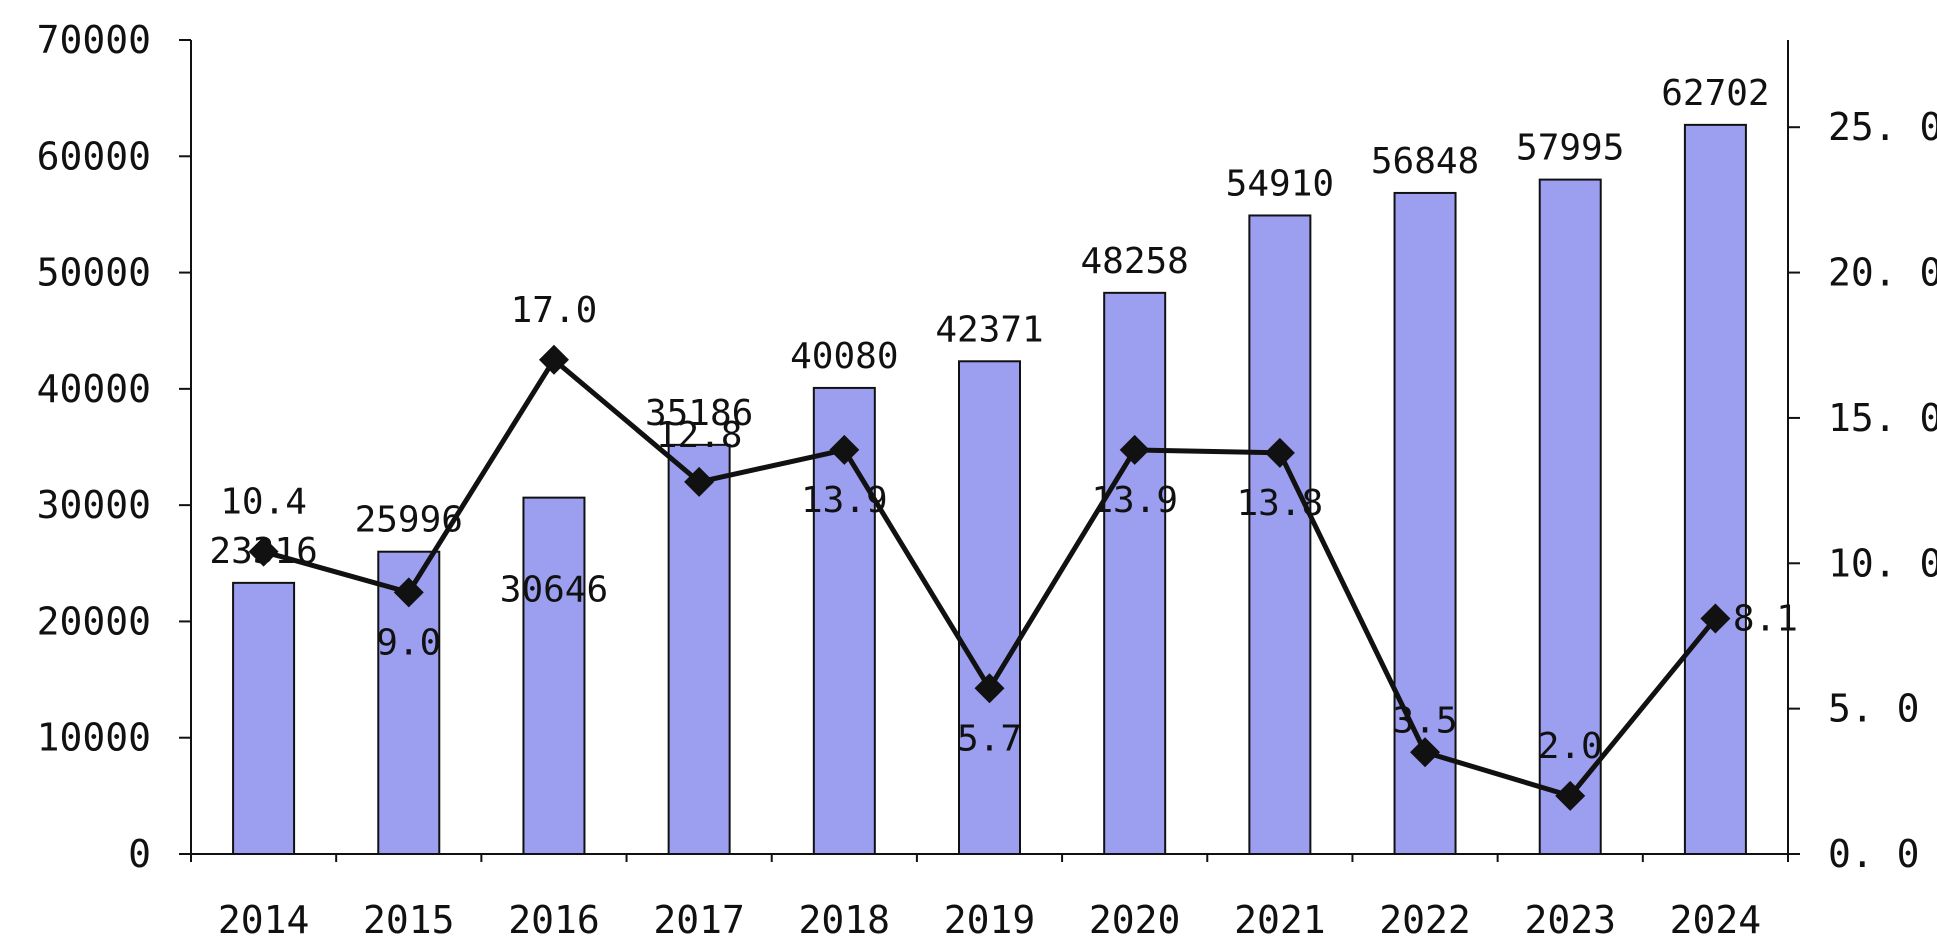  Describe the element at coordinates (1882, 127) in the screenshot. I see `right-tick-label: 25. 0` at that location.